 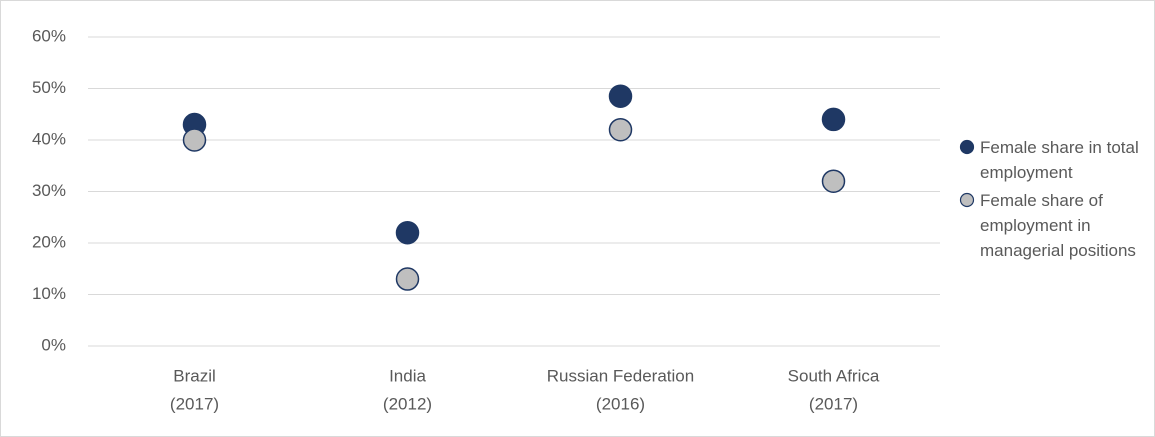 I want to click on y-tick-label: 10%, so click(x=49, y=293).